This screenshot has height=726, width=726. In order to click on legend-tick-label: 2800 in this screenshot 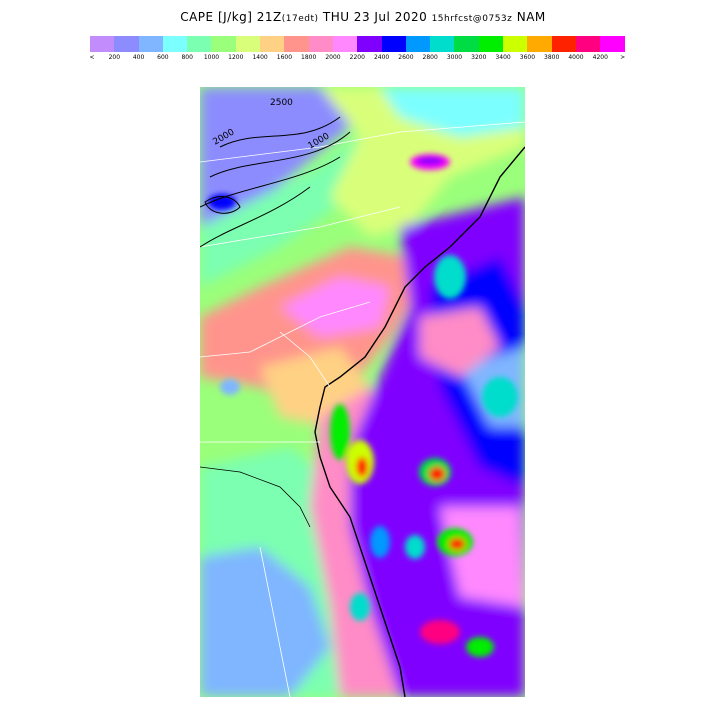, I will do `click(430, 57)`.